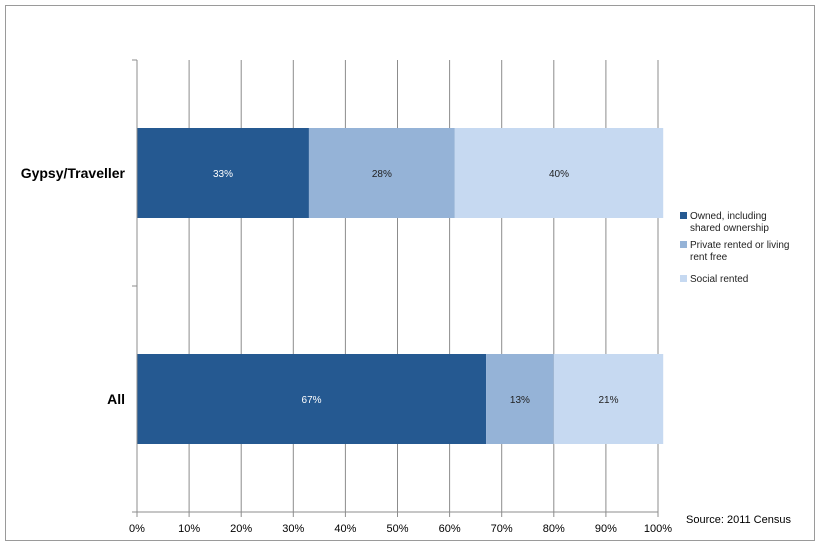 Image resolution: width=822 pixels, height=549 pixels. I want to click on legend-label: Owned, including shared ownership, so click(729, 222).